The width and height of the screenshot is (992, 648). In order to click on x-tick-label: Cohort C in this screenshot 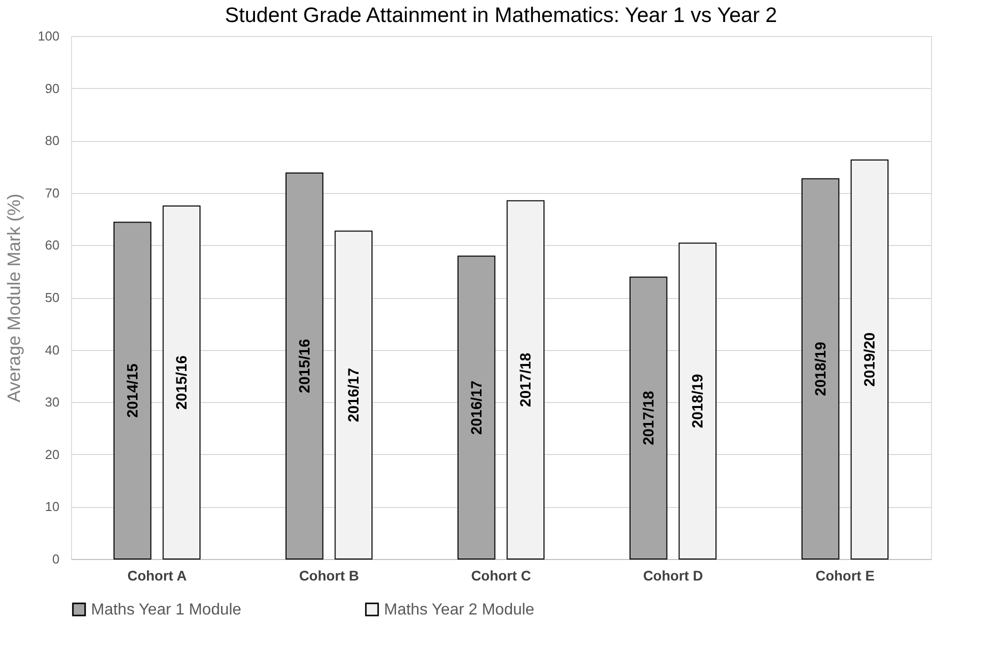, I will do `click(501, 576)`.